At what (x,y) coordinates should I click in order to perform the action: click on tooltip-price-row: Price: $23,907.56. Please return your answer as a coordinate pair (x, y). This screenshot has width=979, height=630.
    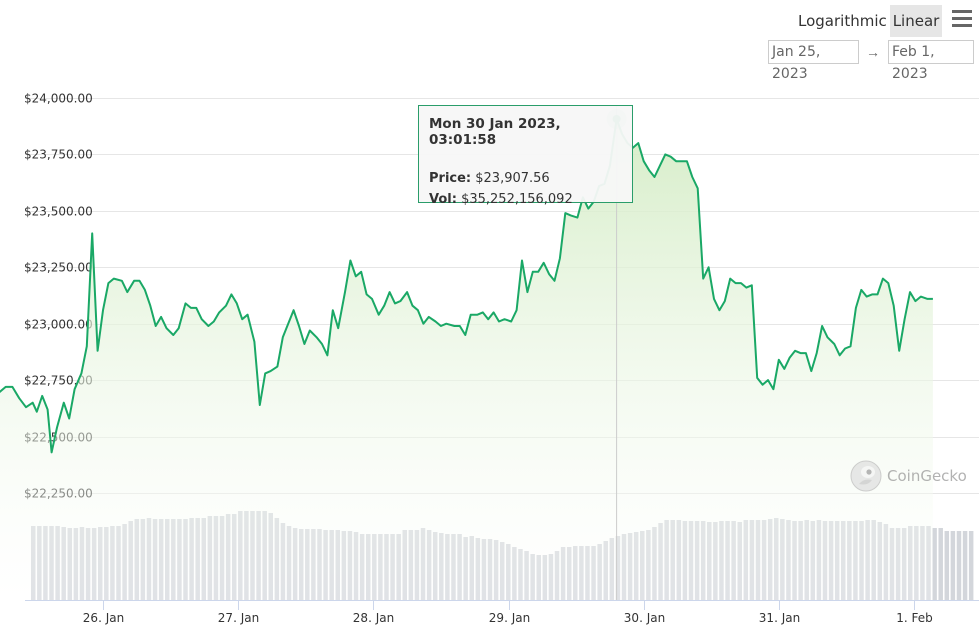
    Looking at the image, I should click on (525, 178).